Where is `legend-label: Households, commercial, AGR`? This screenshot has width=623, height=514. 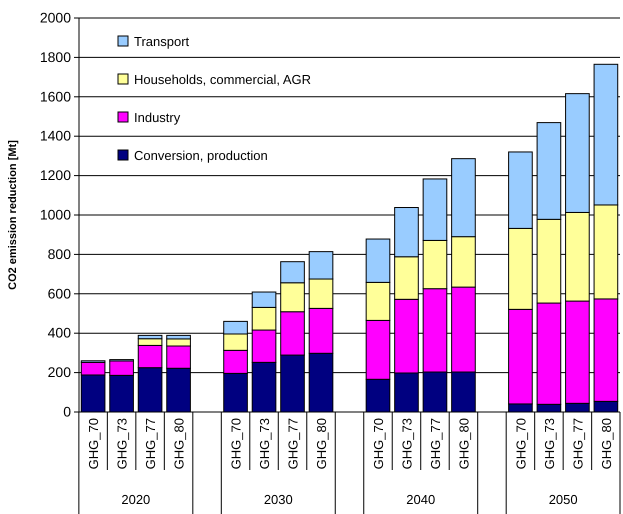 legend-label: Households, commercial, AGR is located at coordinates (223, 79).